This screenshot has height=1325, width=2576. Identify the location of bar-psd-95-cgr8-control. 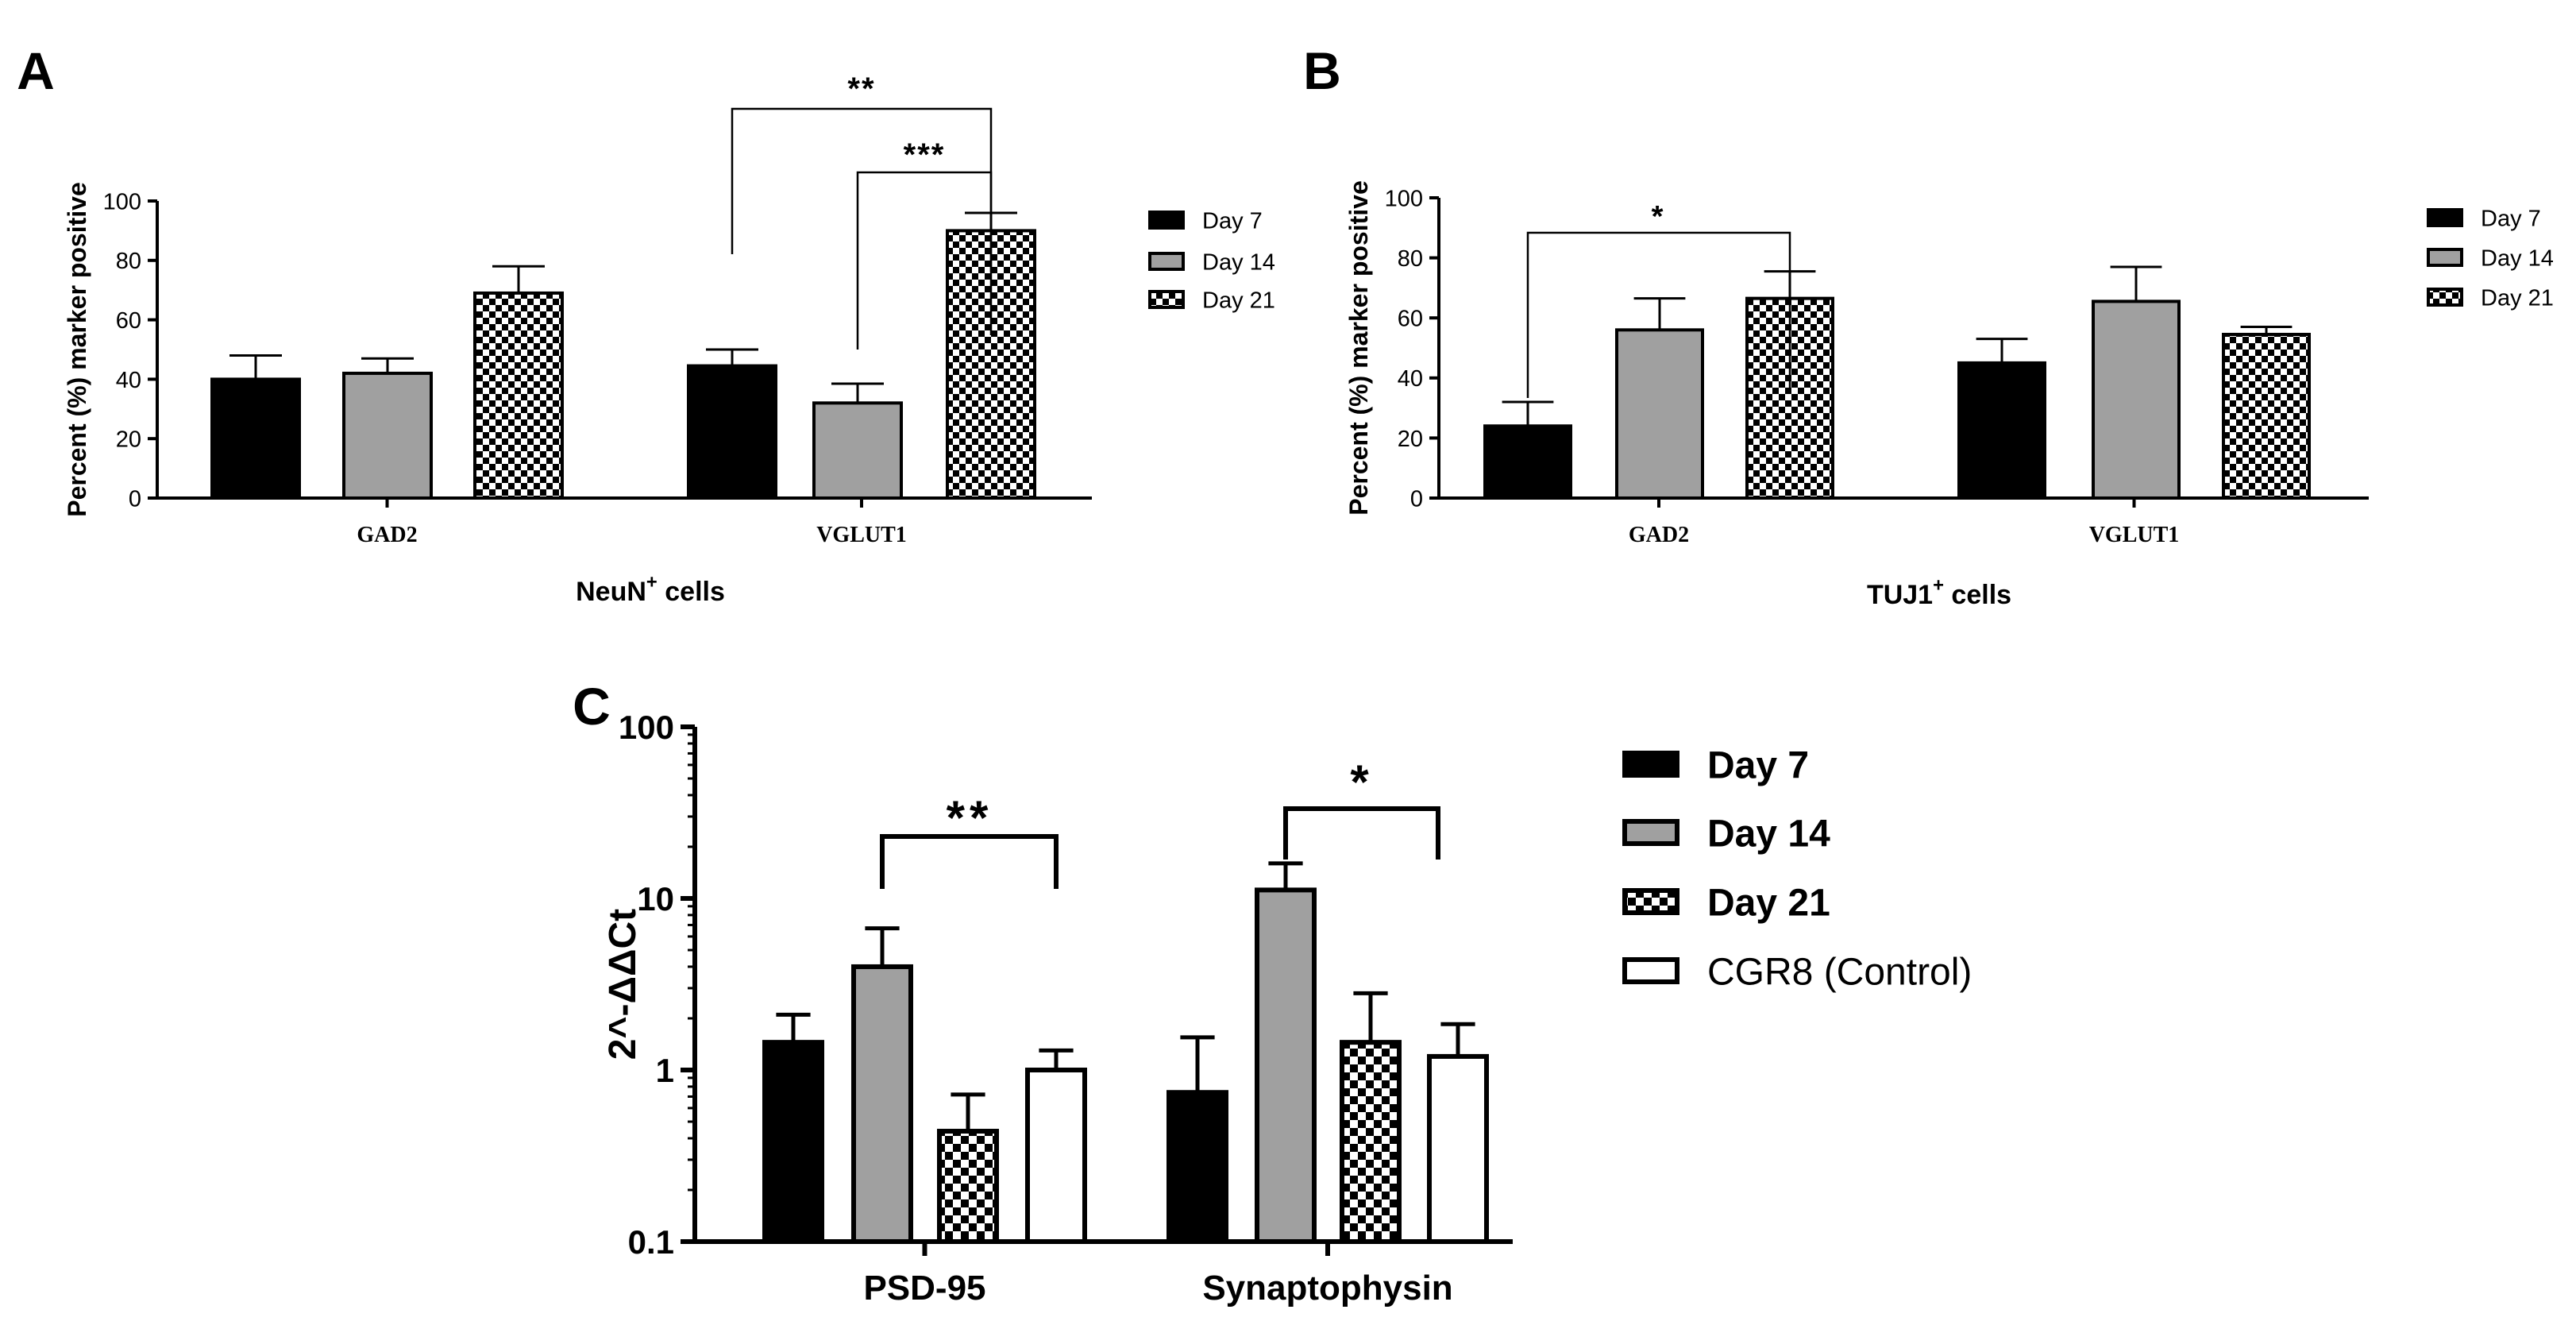
(1056, 1156).